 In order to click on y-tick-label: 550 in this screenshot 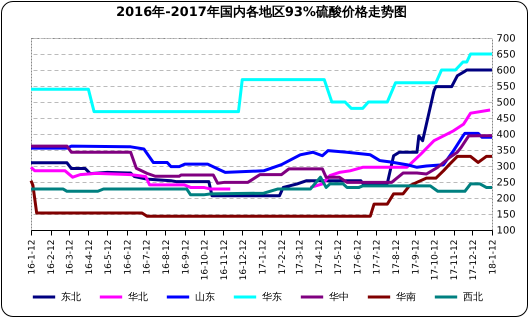, I will do `click(506, 87)`.